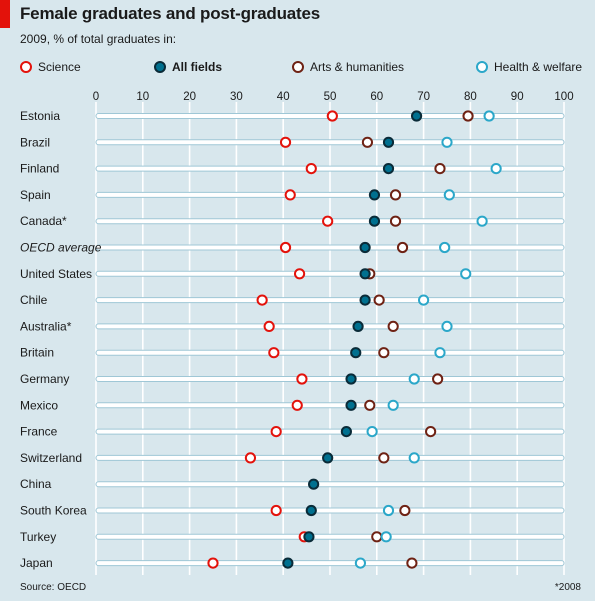 The width and height of the screenshot is (595, 601). What do you see at coordinates (440, 169) in the screenshot?
I see `point-arts-finland` at bounding box center [440, 169].